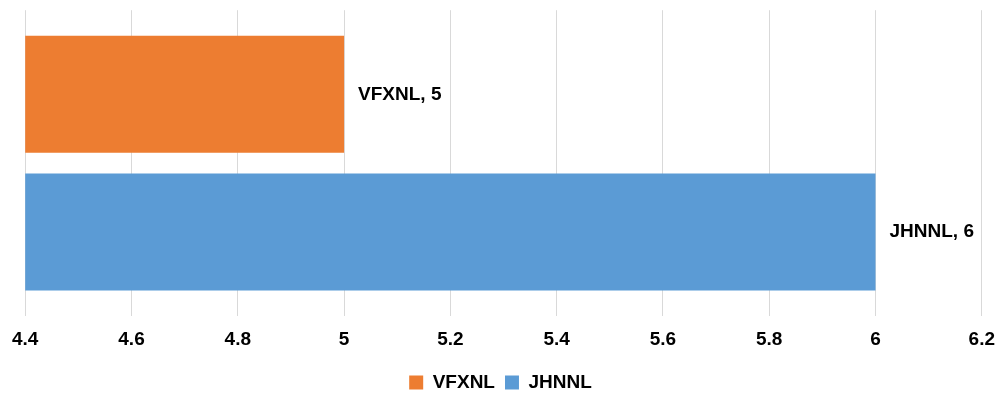 The height and width of the screenshot is (404, 1007). I want to click on data-label: VFXNL, 5, so click(400, 93).